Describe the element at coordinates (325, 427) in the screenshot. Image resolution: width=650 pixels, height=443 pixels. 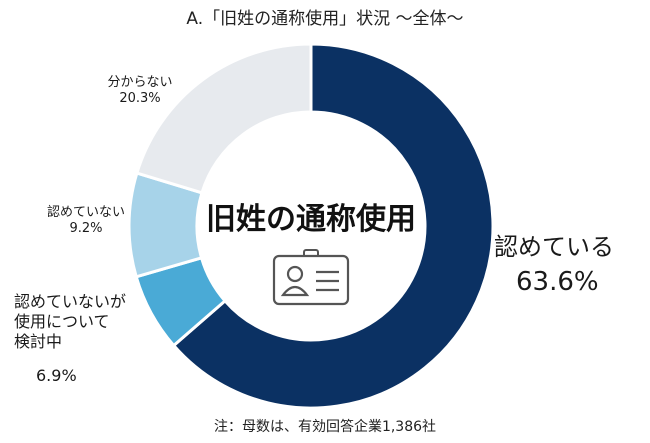
I see `footnote: 注：母数は、有効回答企業1,386社` at that location.